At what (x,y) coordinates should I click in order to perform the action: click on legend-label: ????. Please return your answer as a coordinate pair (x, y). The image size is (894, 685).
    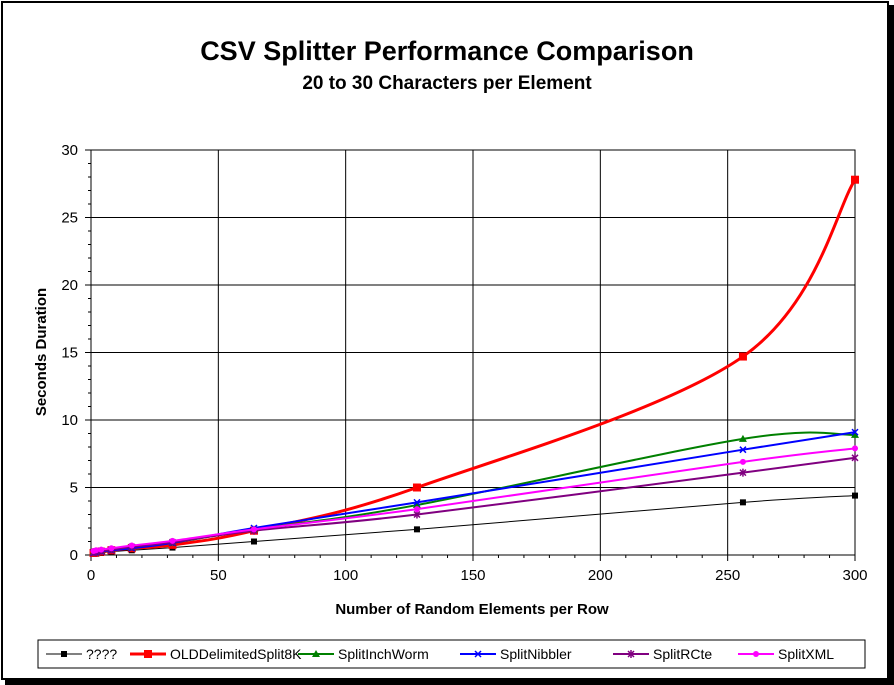
    Looking at the image, I should click on (101, 654).